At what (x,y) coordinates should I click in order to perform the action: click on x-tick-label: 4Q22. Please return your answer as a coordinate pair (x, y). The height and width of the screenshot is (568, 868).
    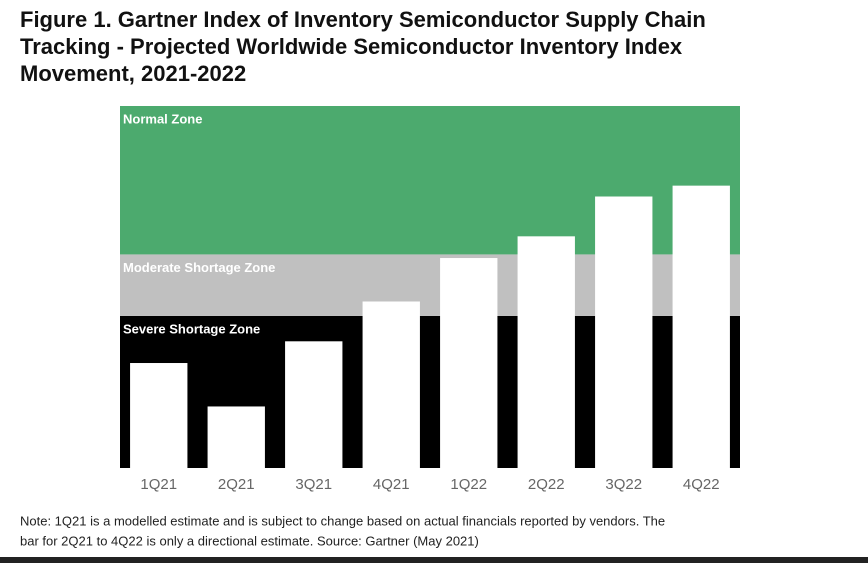
    Looking at the image, I should click on (701, 484).